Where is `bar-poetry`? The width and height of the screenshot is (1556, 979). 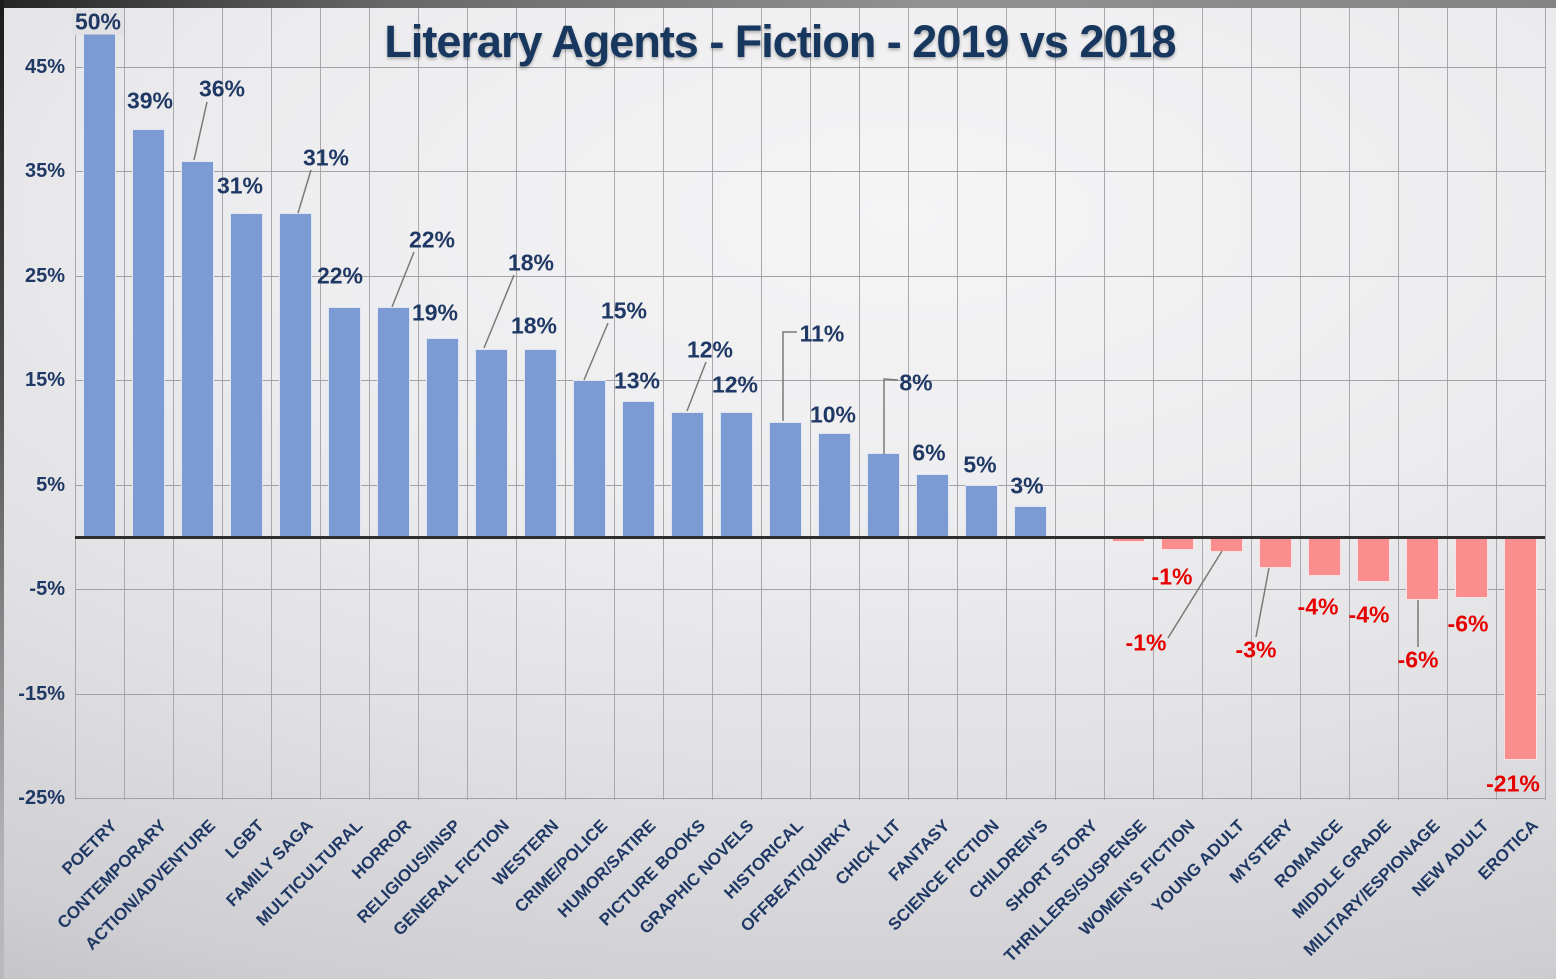 bar-poetry is located at coordinates (99, 276).